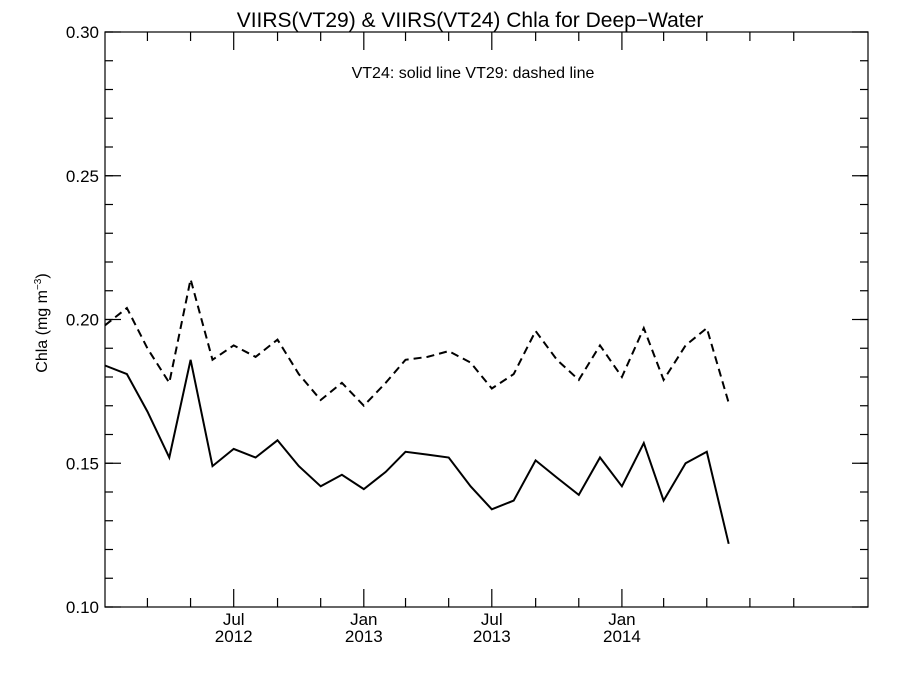  Describe the element at coordinates (82, 607) in the screenshot. I see `y-tick-label: 0.10` at that location.